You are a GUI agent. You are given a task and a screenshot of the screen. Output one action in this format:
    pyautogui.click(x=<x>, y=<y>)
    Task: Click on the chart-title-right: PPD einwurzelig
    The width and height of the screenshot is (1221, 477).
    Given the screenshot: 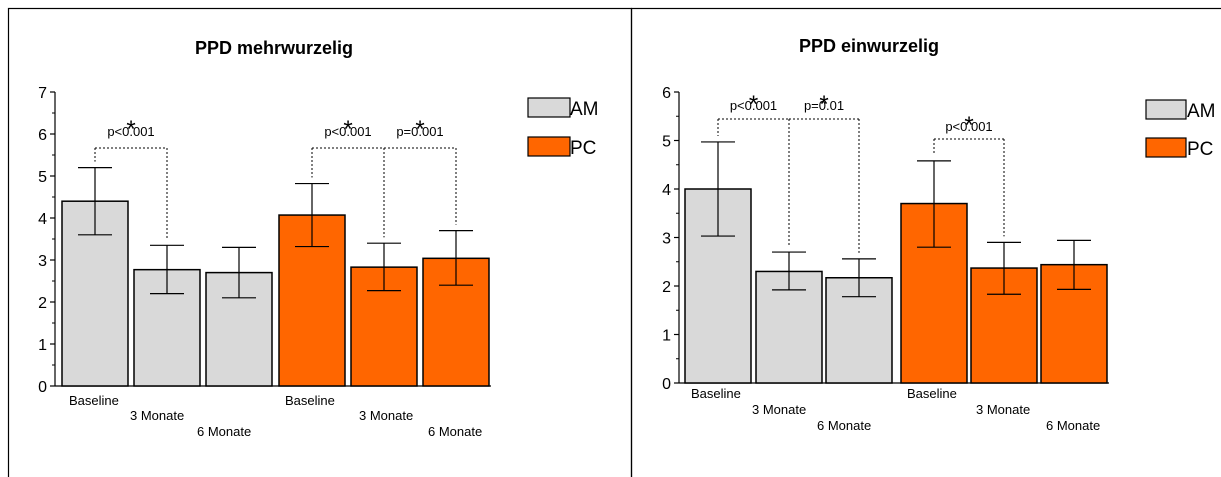 What is the action you would take?
    pyautogui.click(x=869, y=46)
    